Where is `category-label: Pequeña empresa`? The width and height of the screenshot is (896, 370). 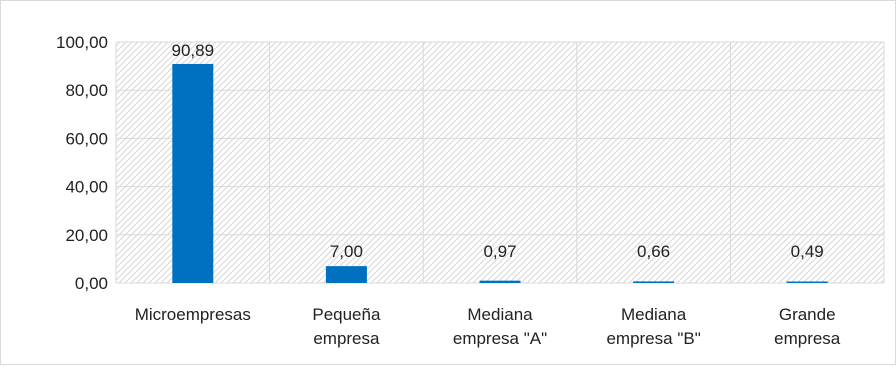 category-label: Pequeña empresa is located at coordinates (346, 326).